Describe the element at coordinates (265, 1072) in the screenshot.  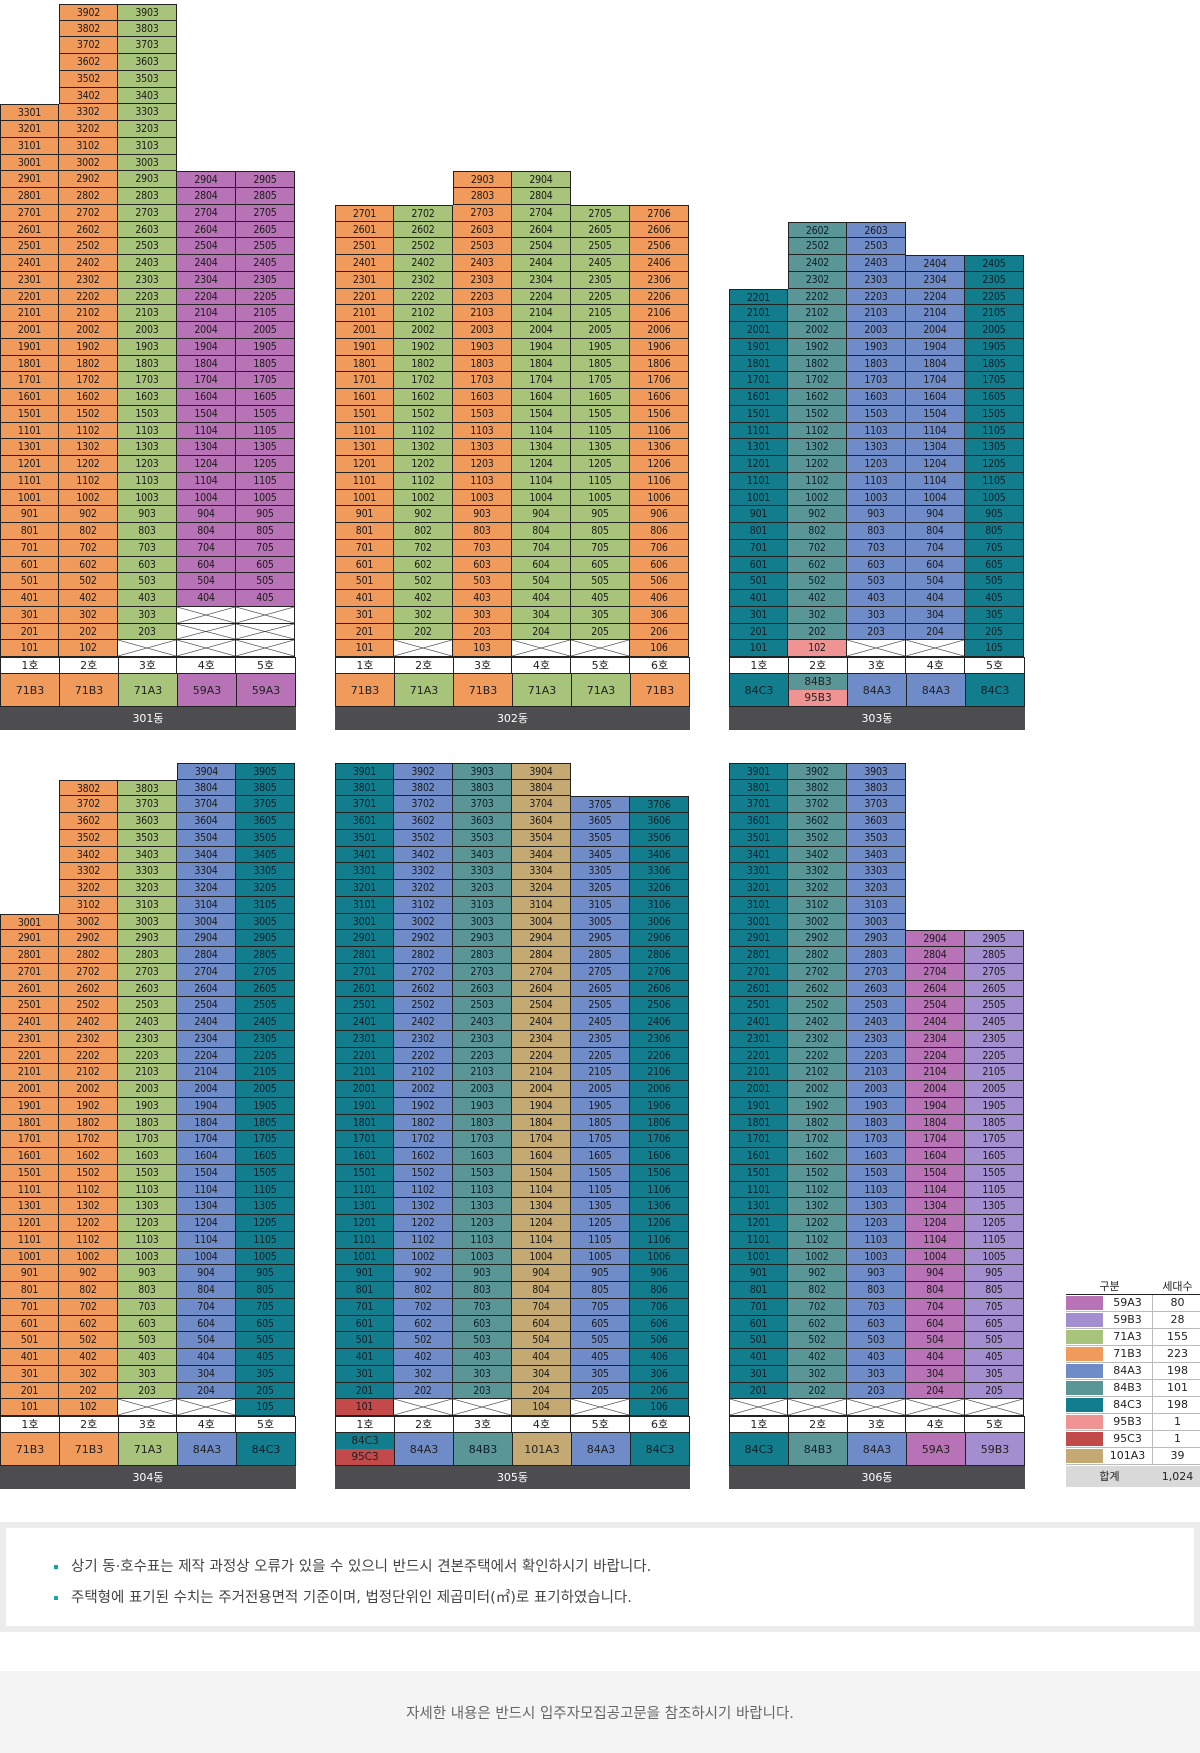
I see `unit-cell: 2105` at that location.